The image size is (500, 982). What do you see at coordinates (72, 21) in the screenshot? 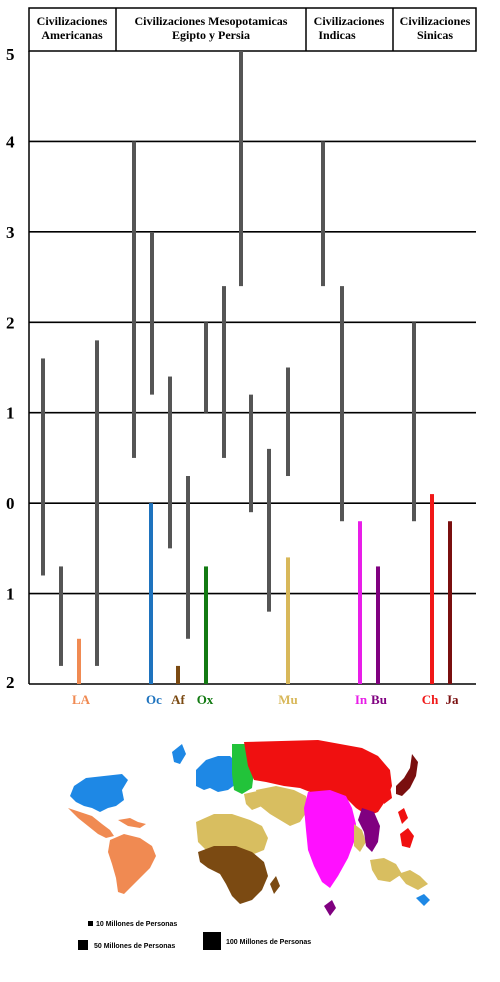
I see `header-americanas-line1: Civilizaciones` at bounding box center [72, 21].